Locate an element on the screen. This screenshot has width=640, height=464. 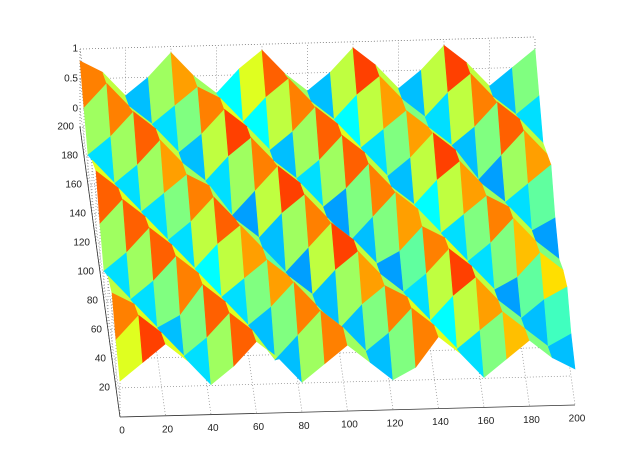
y-tick-label: 60 is located at coordinates (97, 330).